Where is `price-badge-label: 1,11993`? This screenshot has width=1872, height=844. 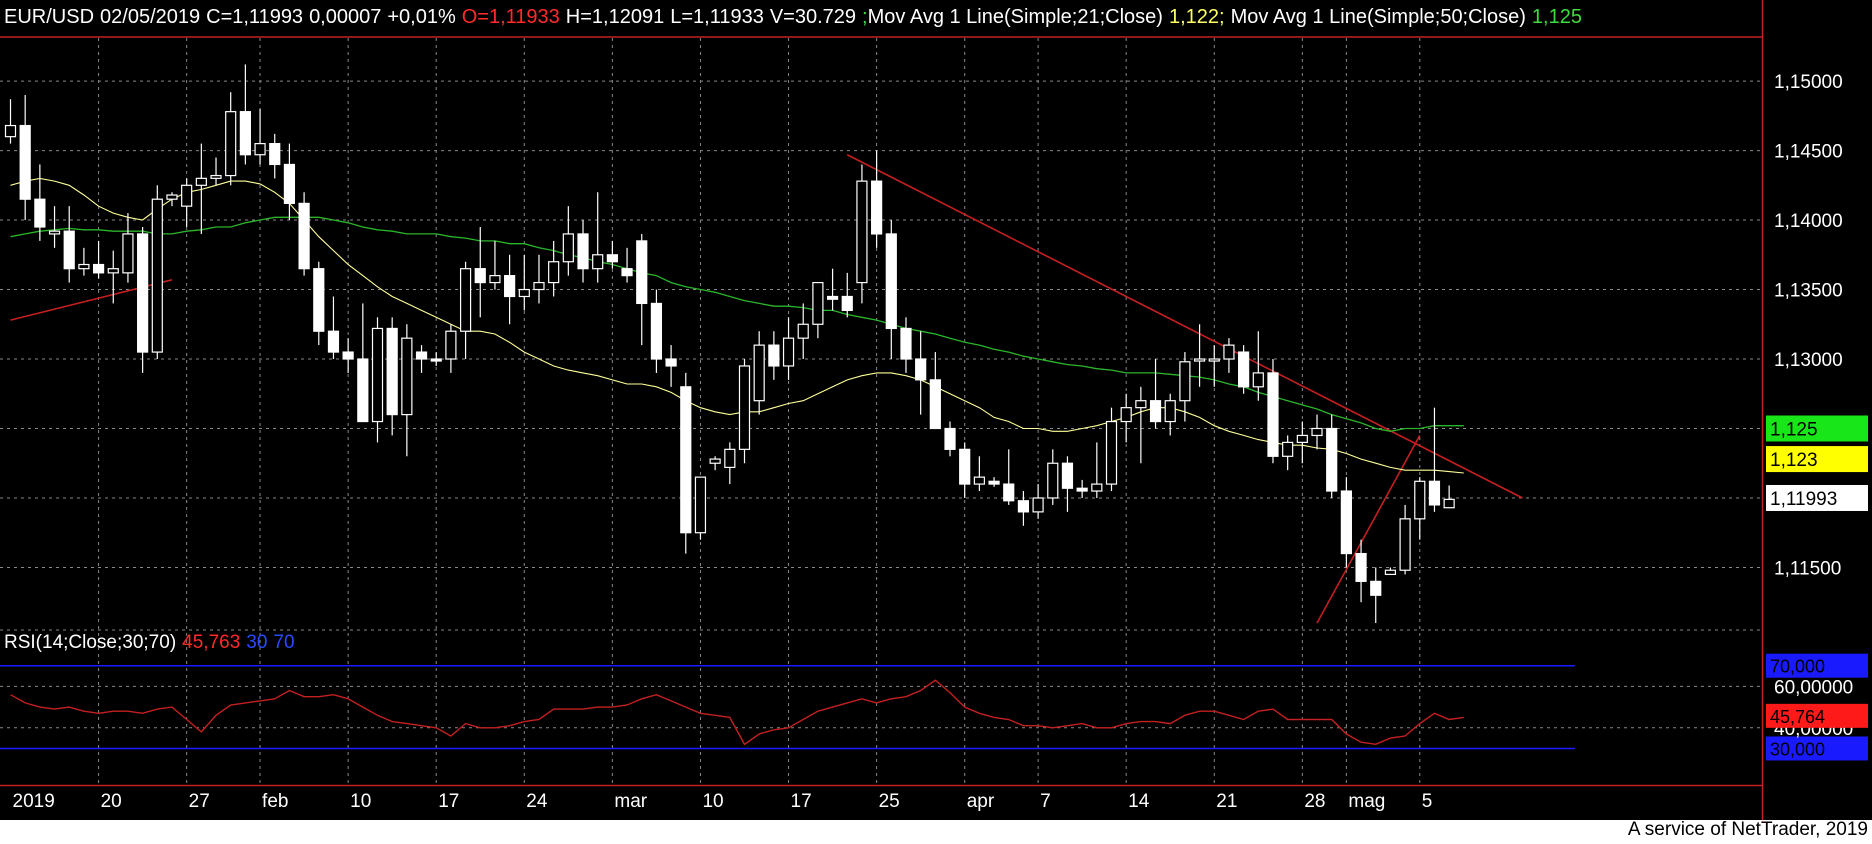
price-badge-label: 1,11993 is located at coordinates (1803, 499).